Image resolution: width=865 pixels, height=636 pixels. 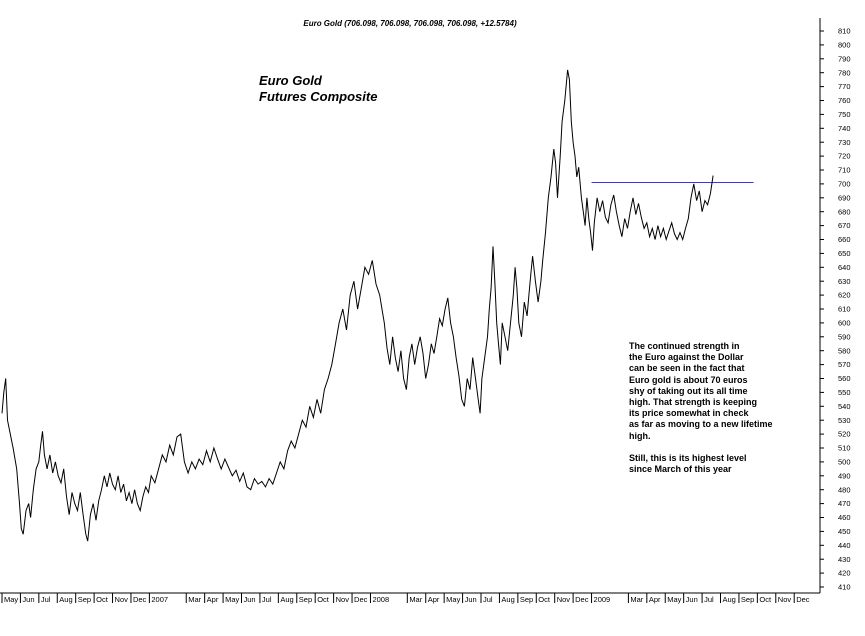 What do you see at coordinates (689, 413) in the screenshot?
I see `note-line: its price somewhat in check` at bounding box center [689, 413].